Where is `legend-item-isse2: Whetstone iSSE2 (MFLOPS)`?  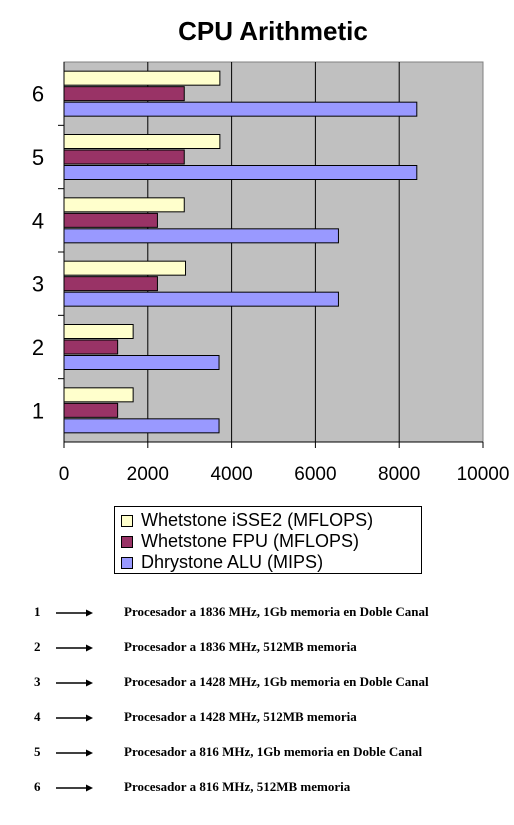 legend-item-isse2: Whetstone iSSE2 (MFLOPS) is located at coordinates (268, 520).